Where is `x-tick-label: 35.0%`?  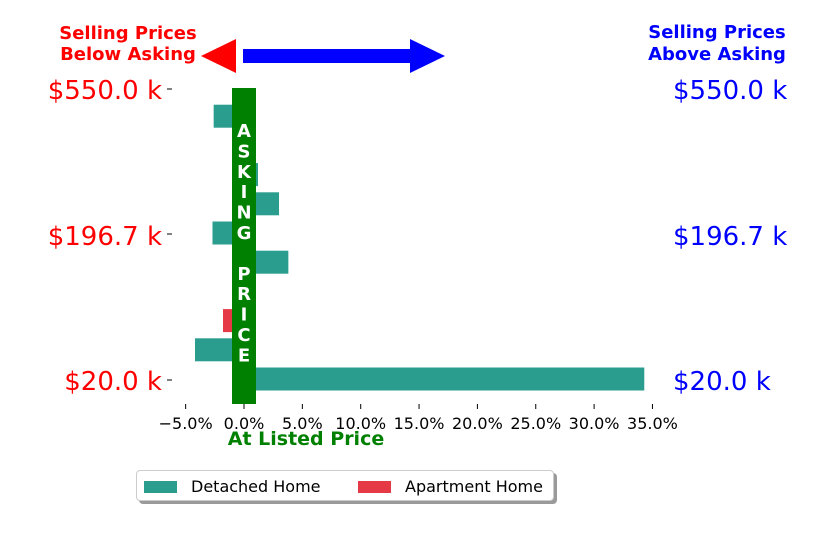 x-tick-label: 35.0% is located at coordinates (652, 423).